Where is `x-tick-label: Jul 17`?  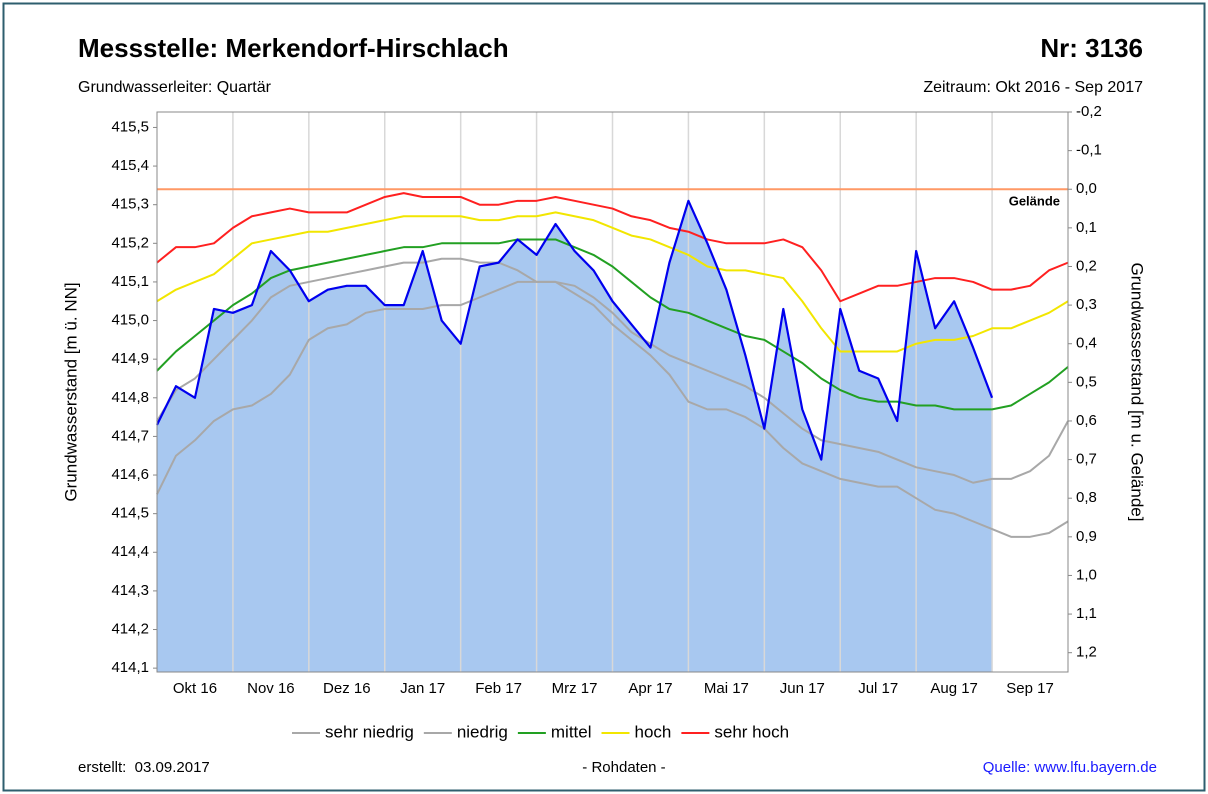 x-tick-label: Jul 17 is located at coordinates (878, 688).